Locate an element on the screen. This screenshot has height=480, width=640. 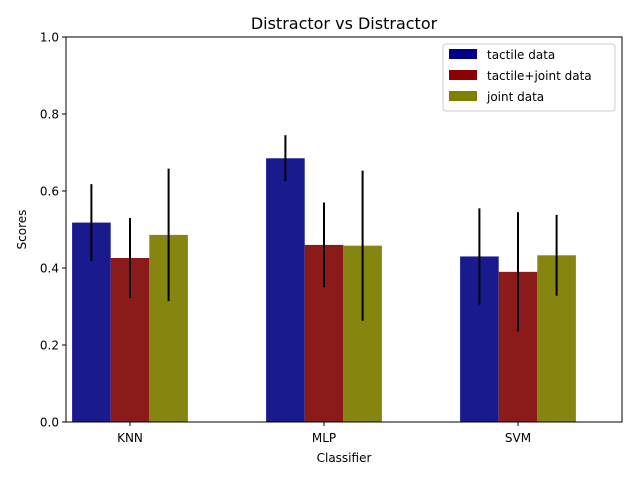
legend: tactile data tactile+joint data joint data is located at coordinates (529, 77).